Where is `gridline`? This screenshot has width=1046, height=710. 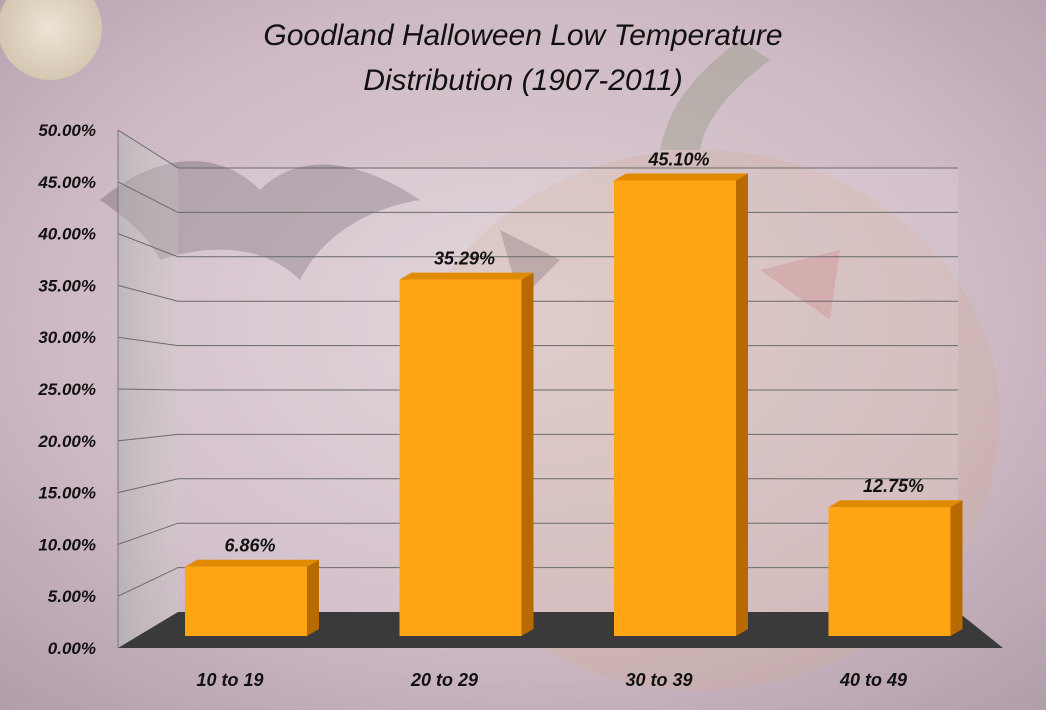 gridline is located at coordinates (537, 149).